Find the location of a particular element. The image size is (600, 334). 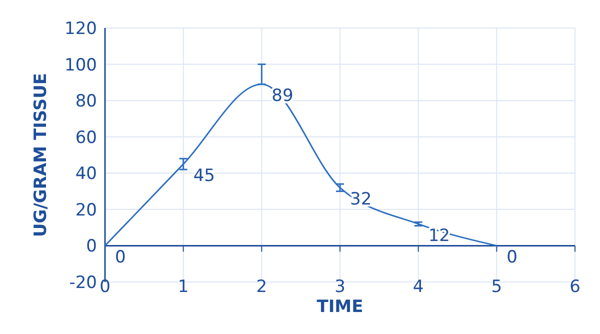

y-tick-label: 100 is located at coordinates (80, 65).